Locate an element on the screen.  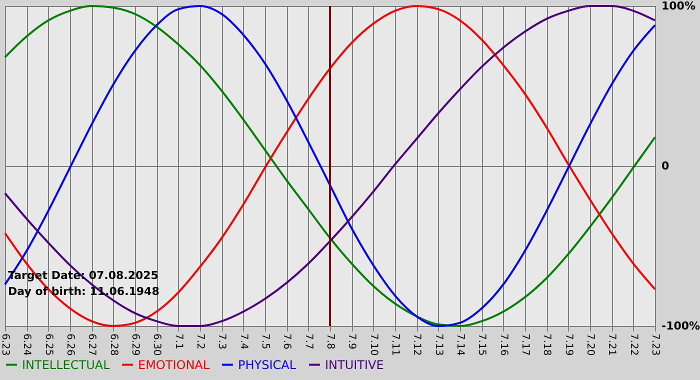
legend-label: EMOTIONAL is located at coordinates (174, 365).